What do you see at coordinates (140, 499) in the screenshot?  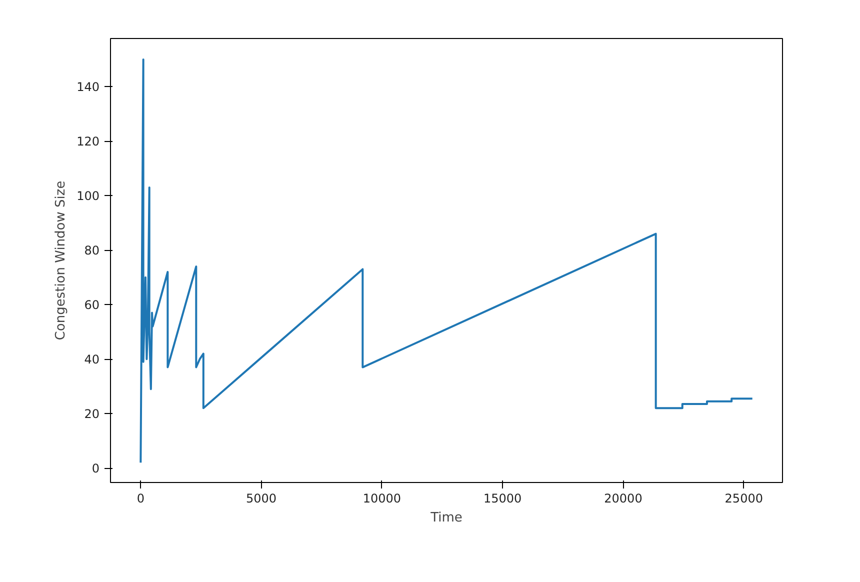 I see `x-tick-label: 0` at bounding box center [140, 499].